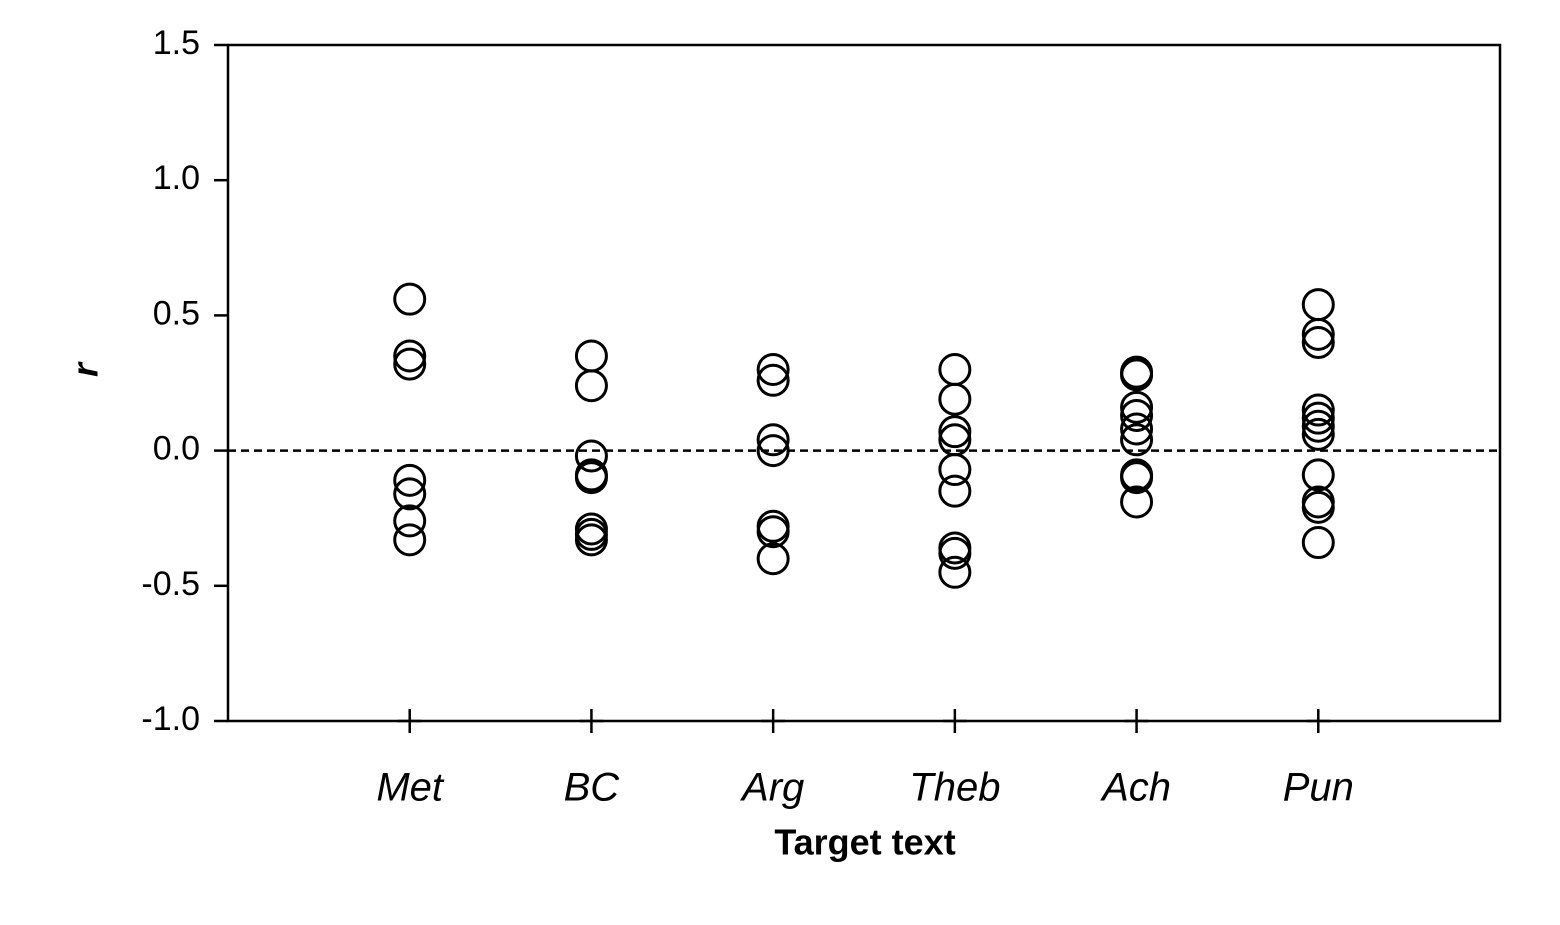  Describe the element at coordinates (176, 178) in the screenshot. I see `y-tick-label: 1.0` at that location.